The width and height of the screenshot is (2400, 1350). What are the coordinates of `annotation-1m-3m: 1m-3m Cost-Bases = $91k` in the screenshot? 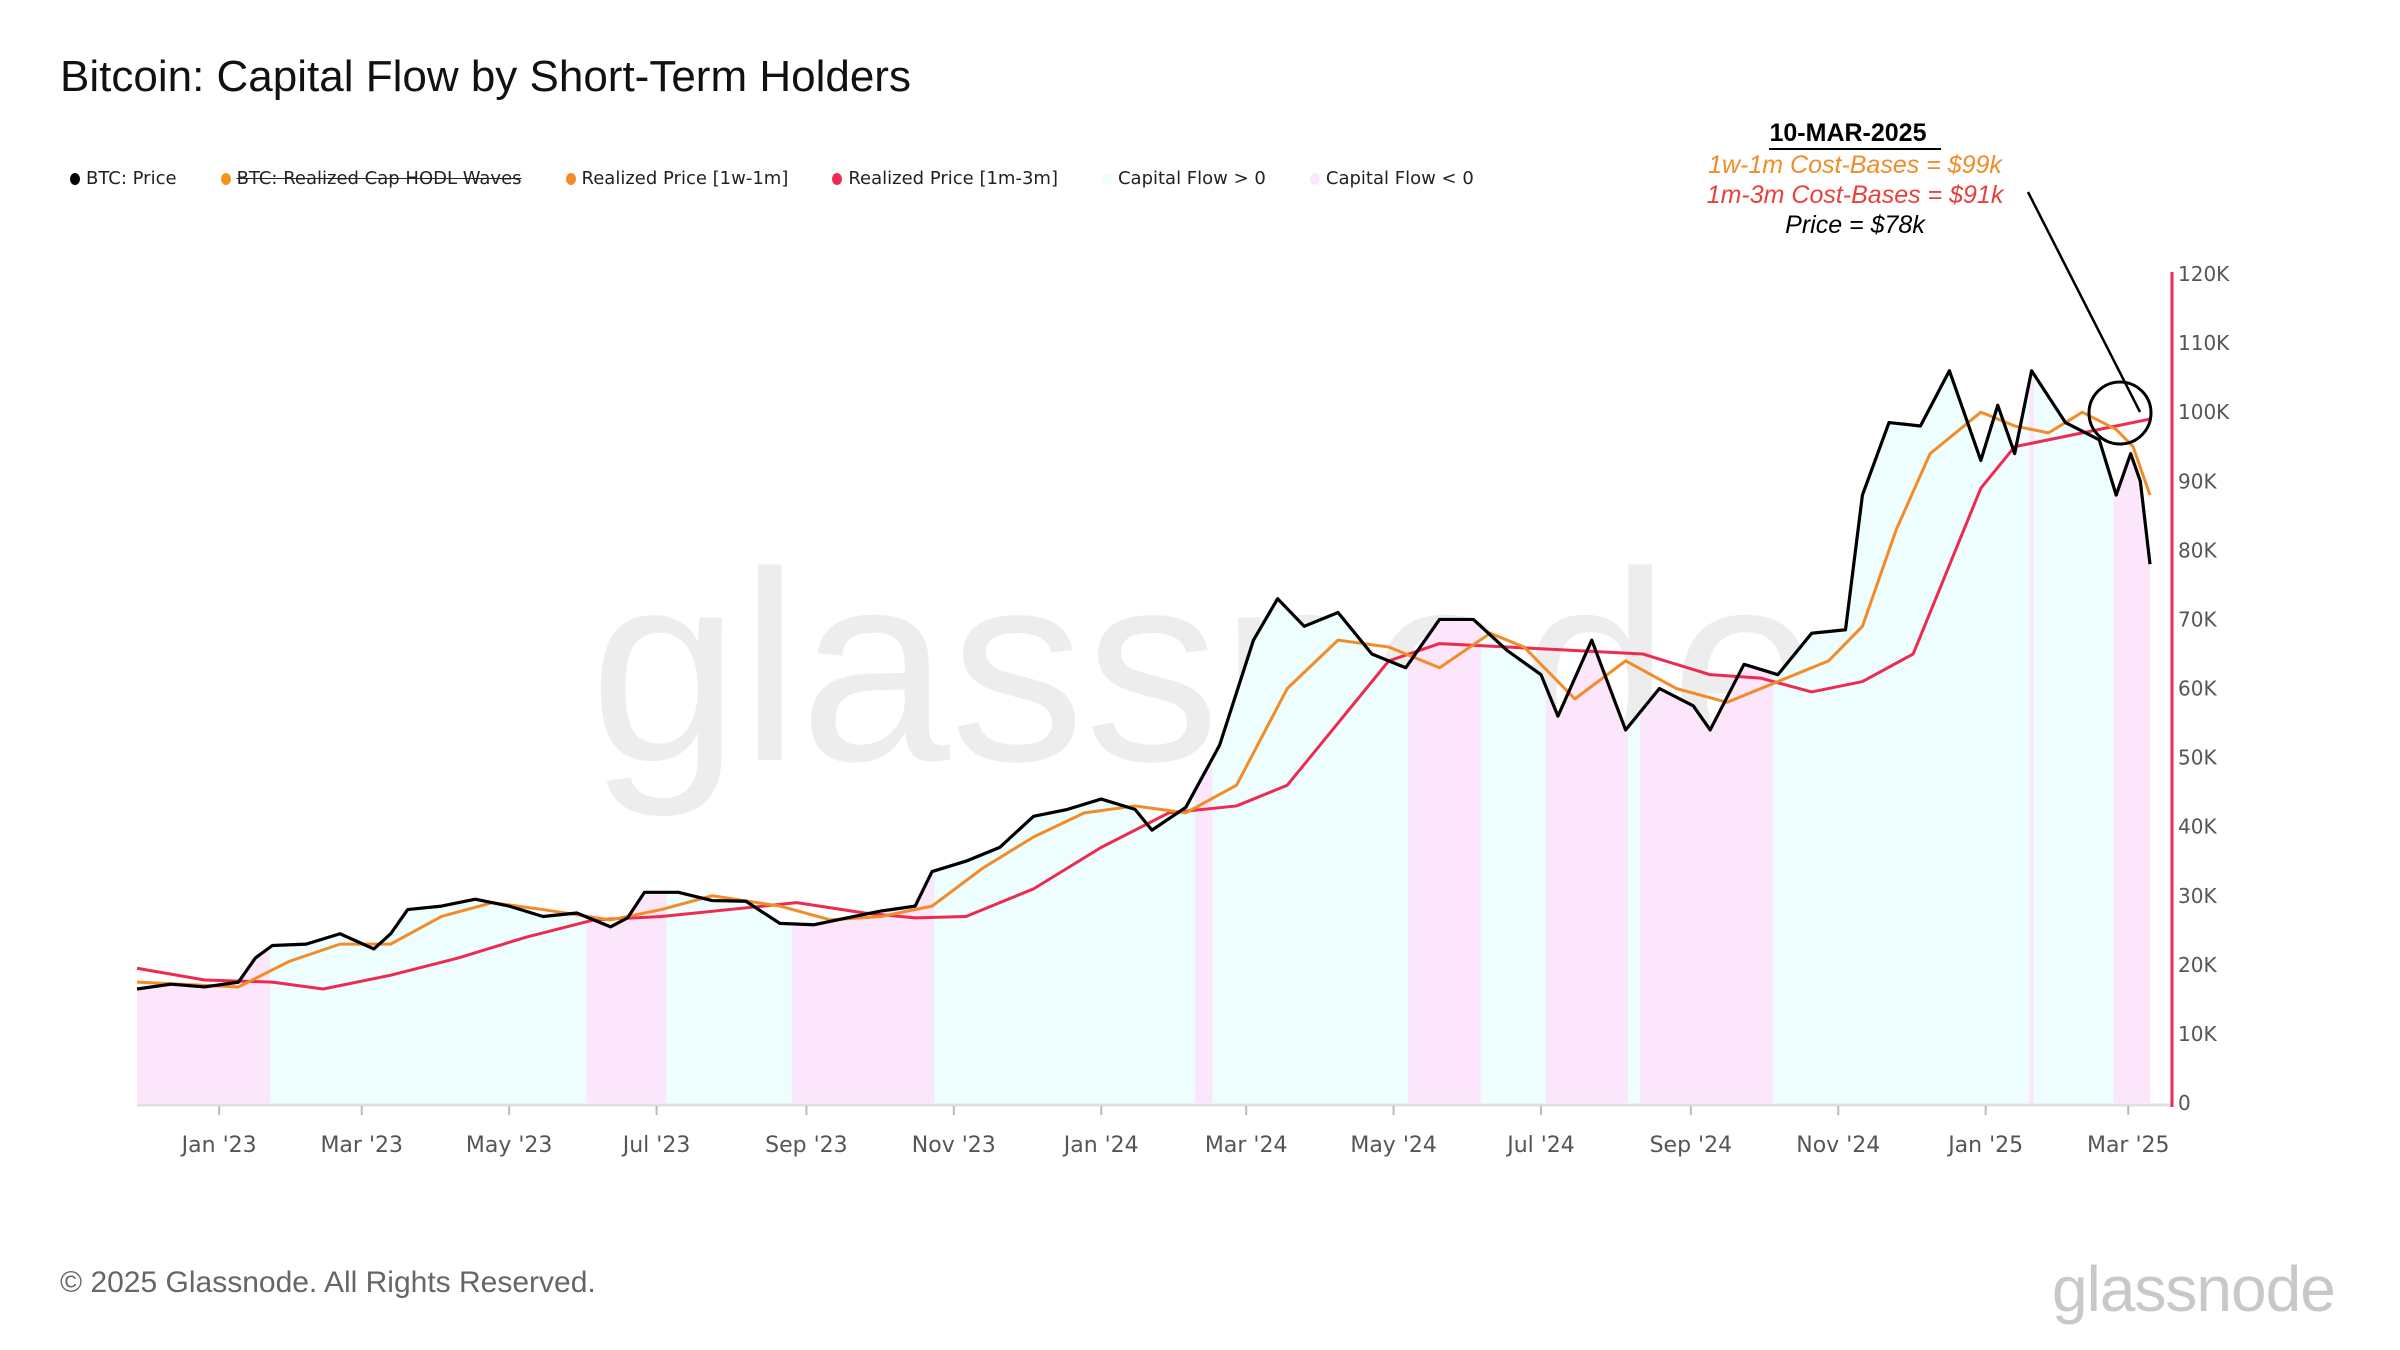 It's located at (1855, 195).